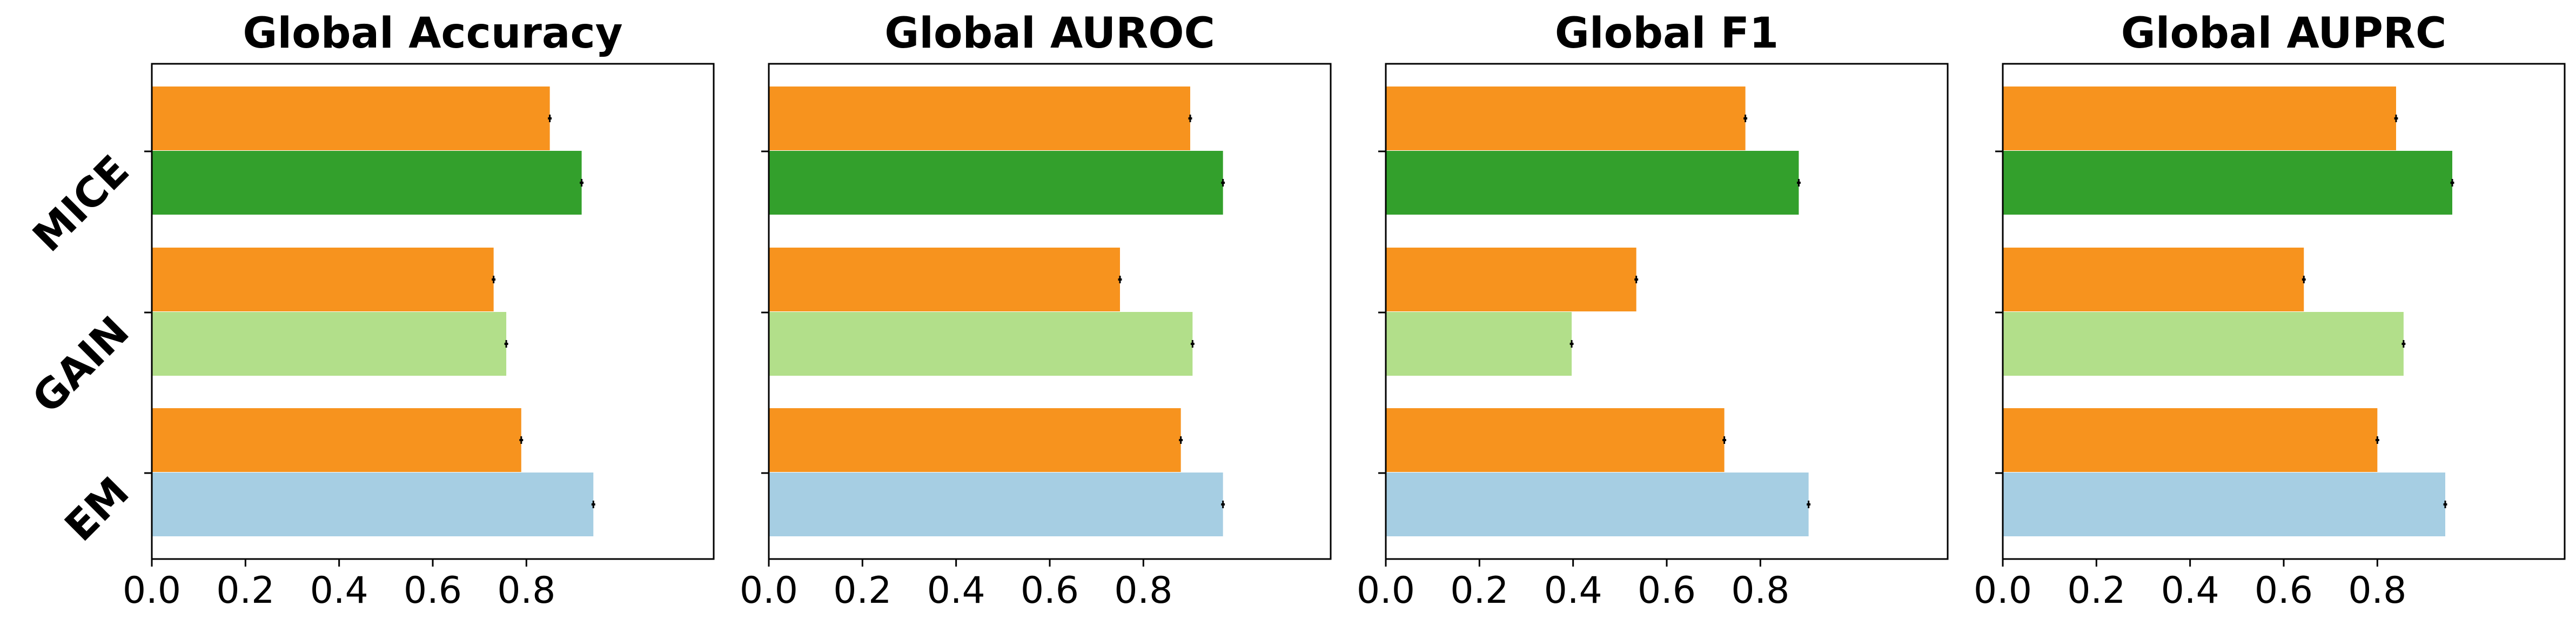  Describe the element at coordinates (2283, 33) in the screenshot. I see `panel-title: Global AUPRC` at that location.